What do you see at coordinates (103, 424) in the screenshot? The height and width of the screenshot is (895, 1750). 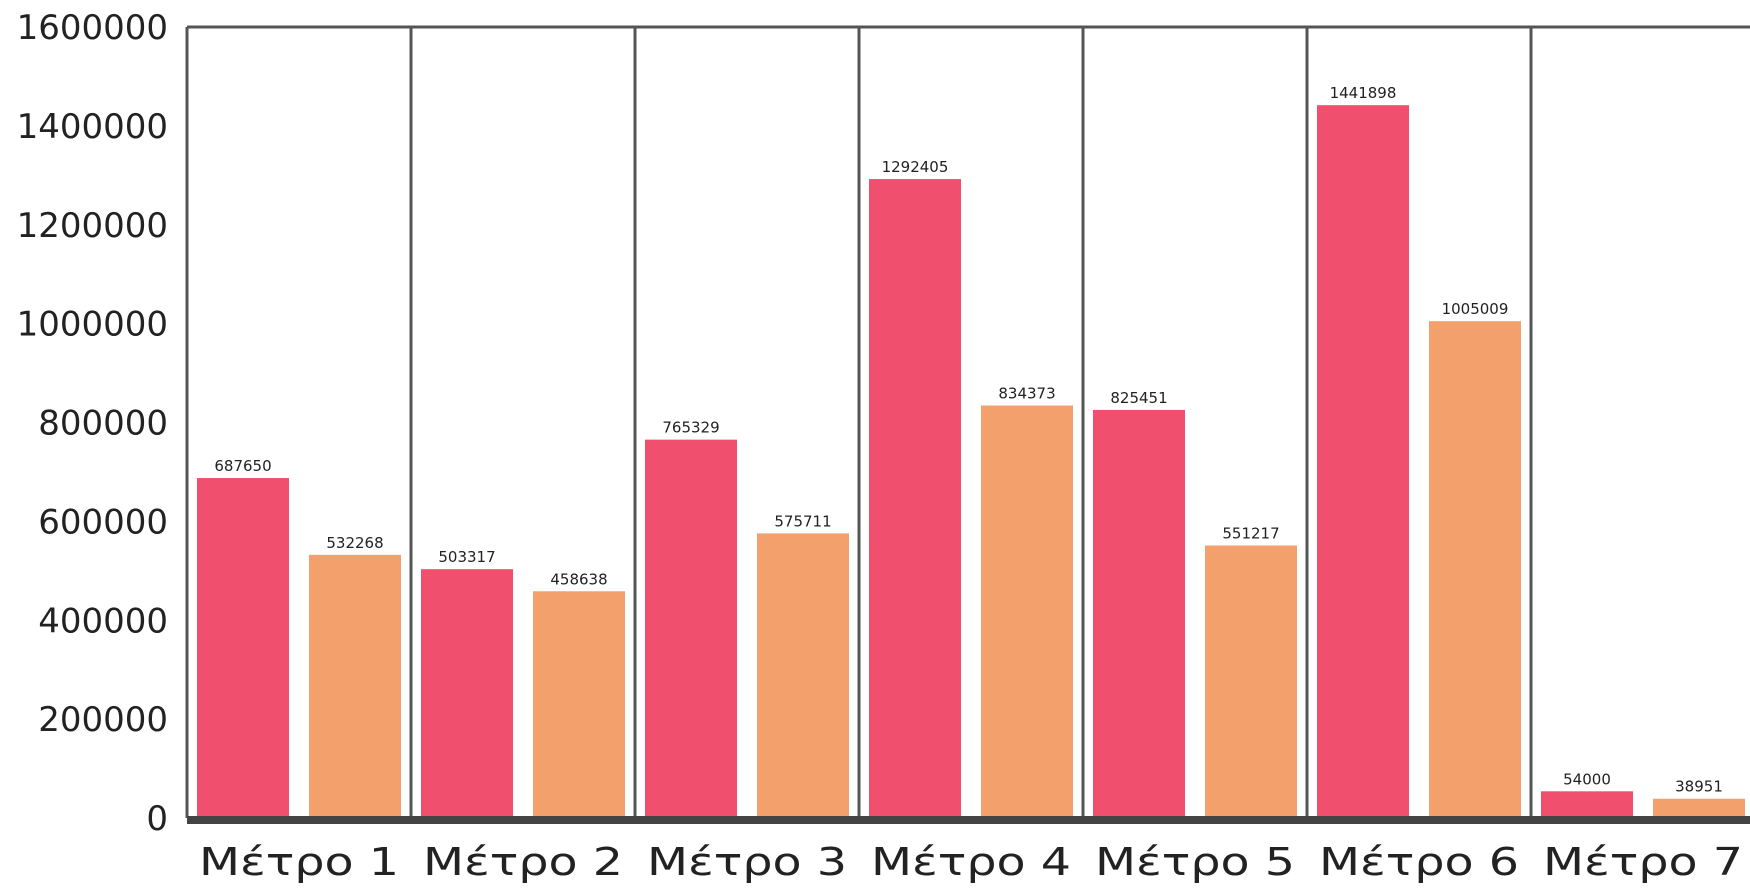 I see `y-tick-label: 800000` at bounding box center [103, 424].